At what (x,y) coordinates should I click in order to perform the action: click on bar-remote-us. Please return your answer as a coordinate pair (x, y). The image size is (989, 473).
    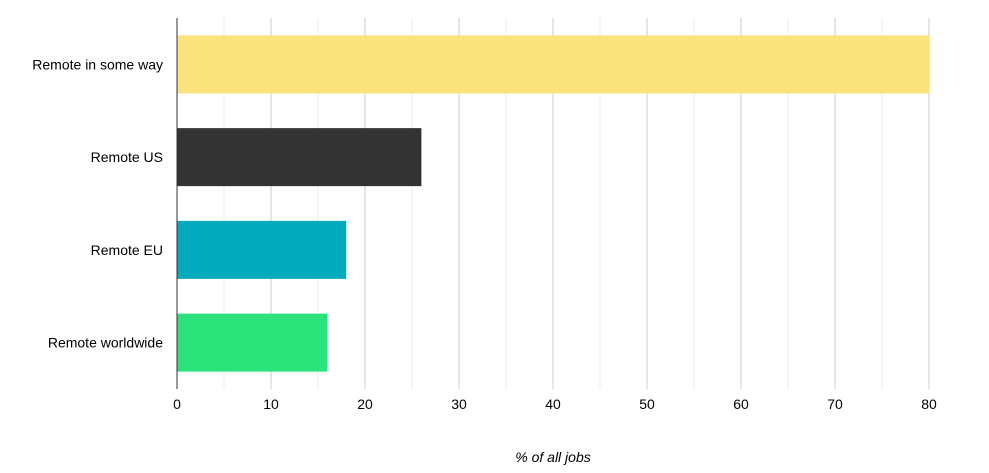
    Looking at the image, I should click on (299, 157).